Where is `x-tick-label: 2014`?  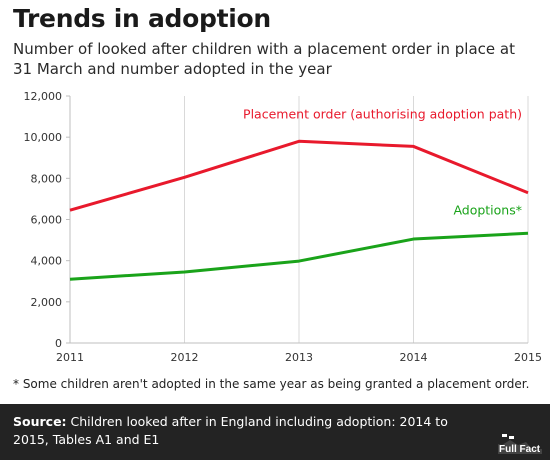
x-tick-label: 2014 is located at coordinates (414, 357).